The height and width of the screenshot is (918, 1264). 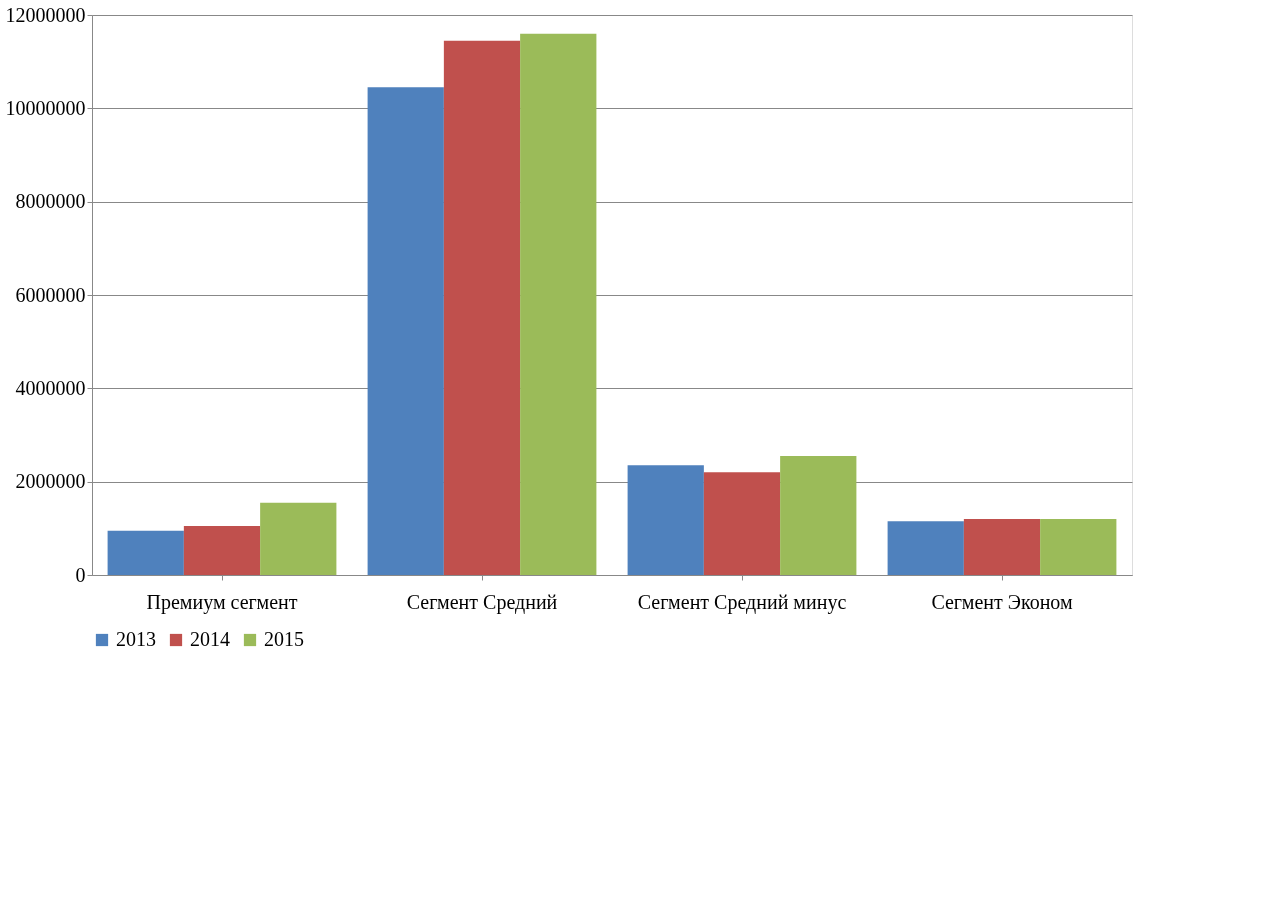 What do you see at coordinates (222, 602) in the screenshot?
I see `x-tick-label: Премиум сегмент` at bounding box center [222, 602].